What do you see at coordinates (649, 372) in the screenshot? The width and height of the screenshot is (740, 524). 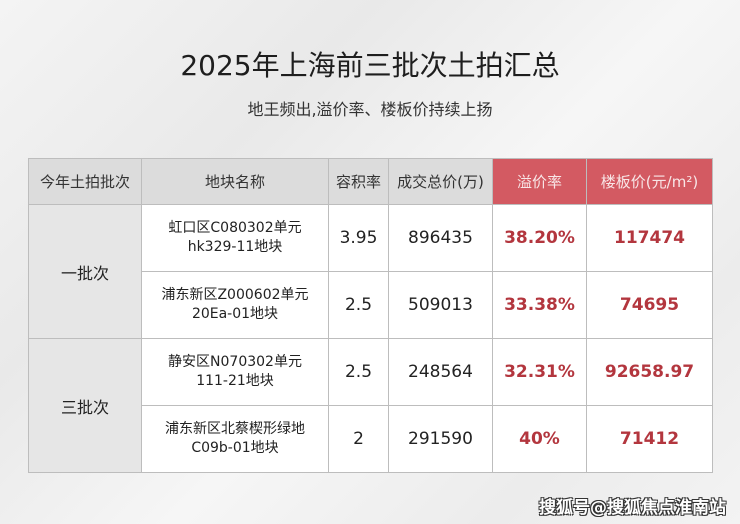 I see `floor-price: 92658.97` at bounding box center [649, 372].